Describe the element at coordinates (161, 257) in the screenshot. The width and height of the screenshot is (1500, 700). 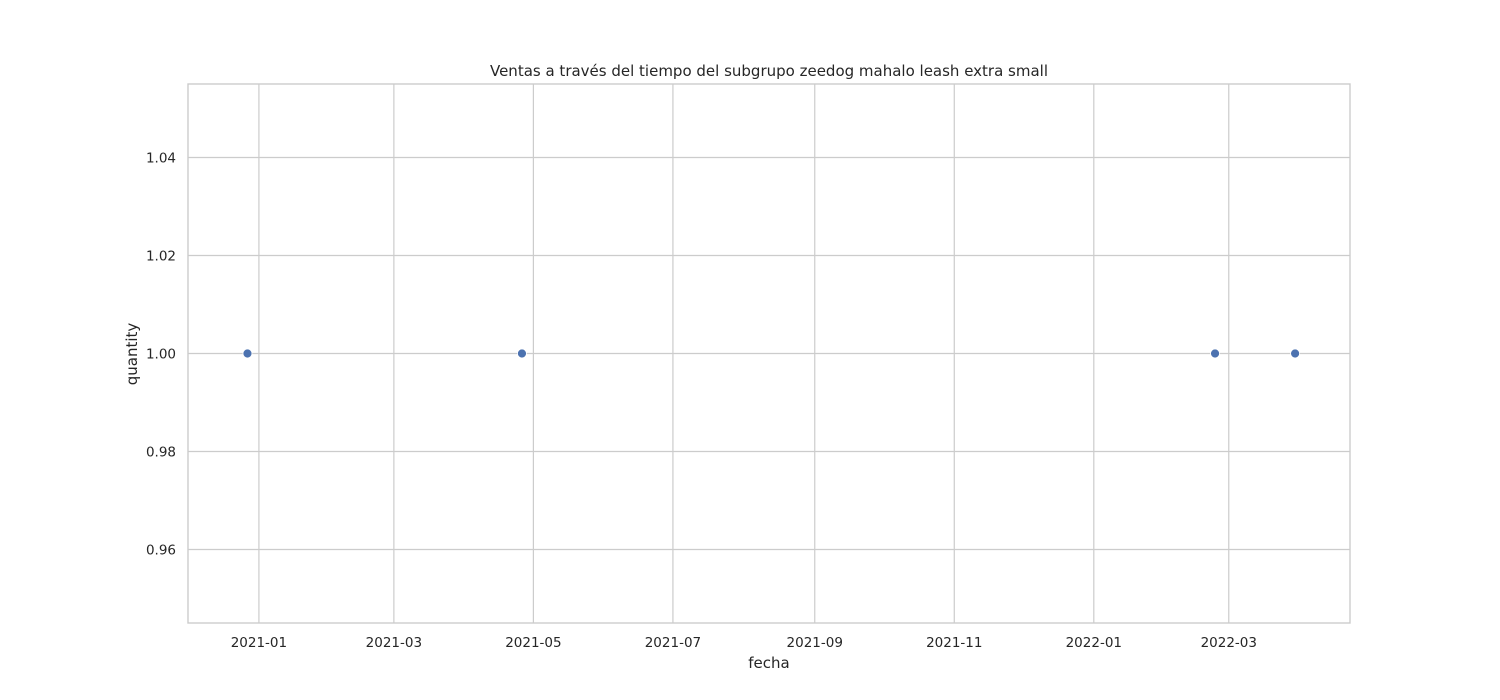
I see `y-tick-label: 1.02` at that location.